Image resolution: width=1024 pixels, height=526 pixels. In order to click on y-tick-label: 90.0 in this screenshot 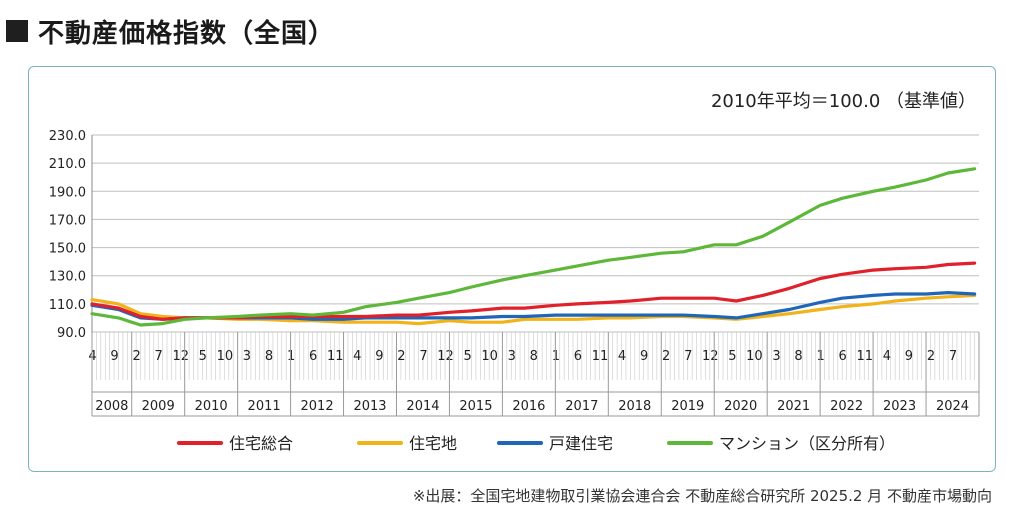, I will do `click(71, 333)`.